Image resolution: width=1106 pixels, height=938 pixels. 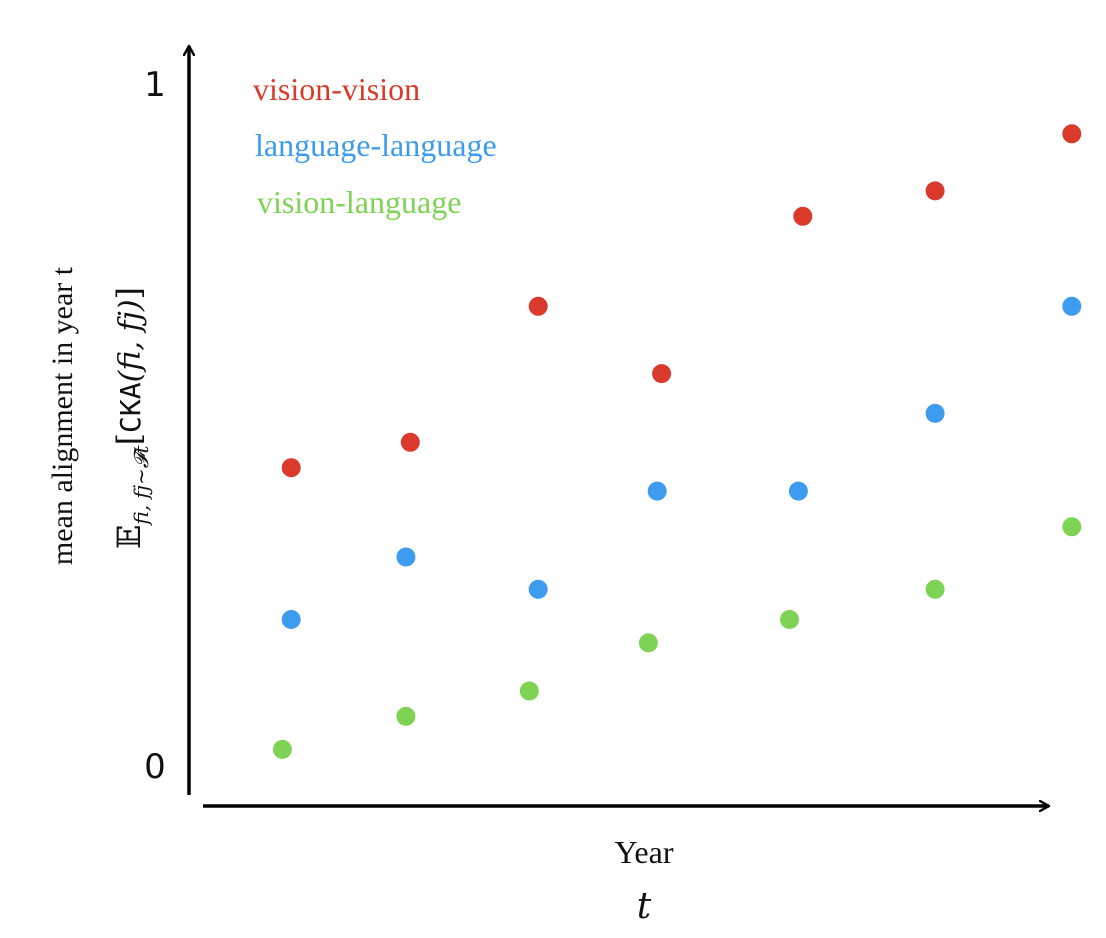 What do you see at coordinates (359, 202) in the screenshot?
I see `legend-item-vision-language: vision-language` at bounding box center [359, 202].